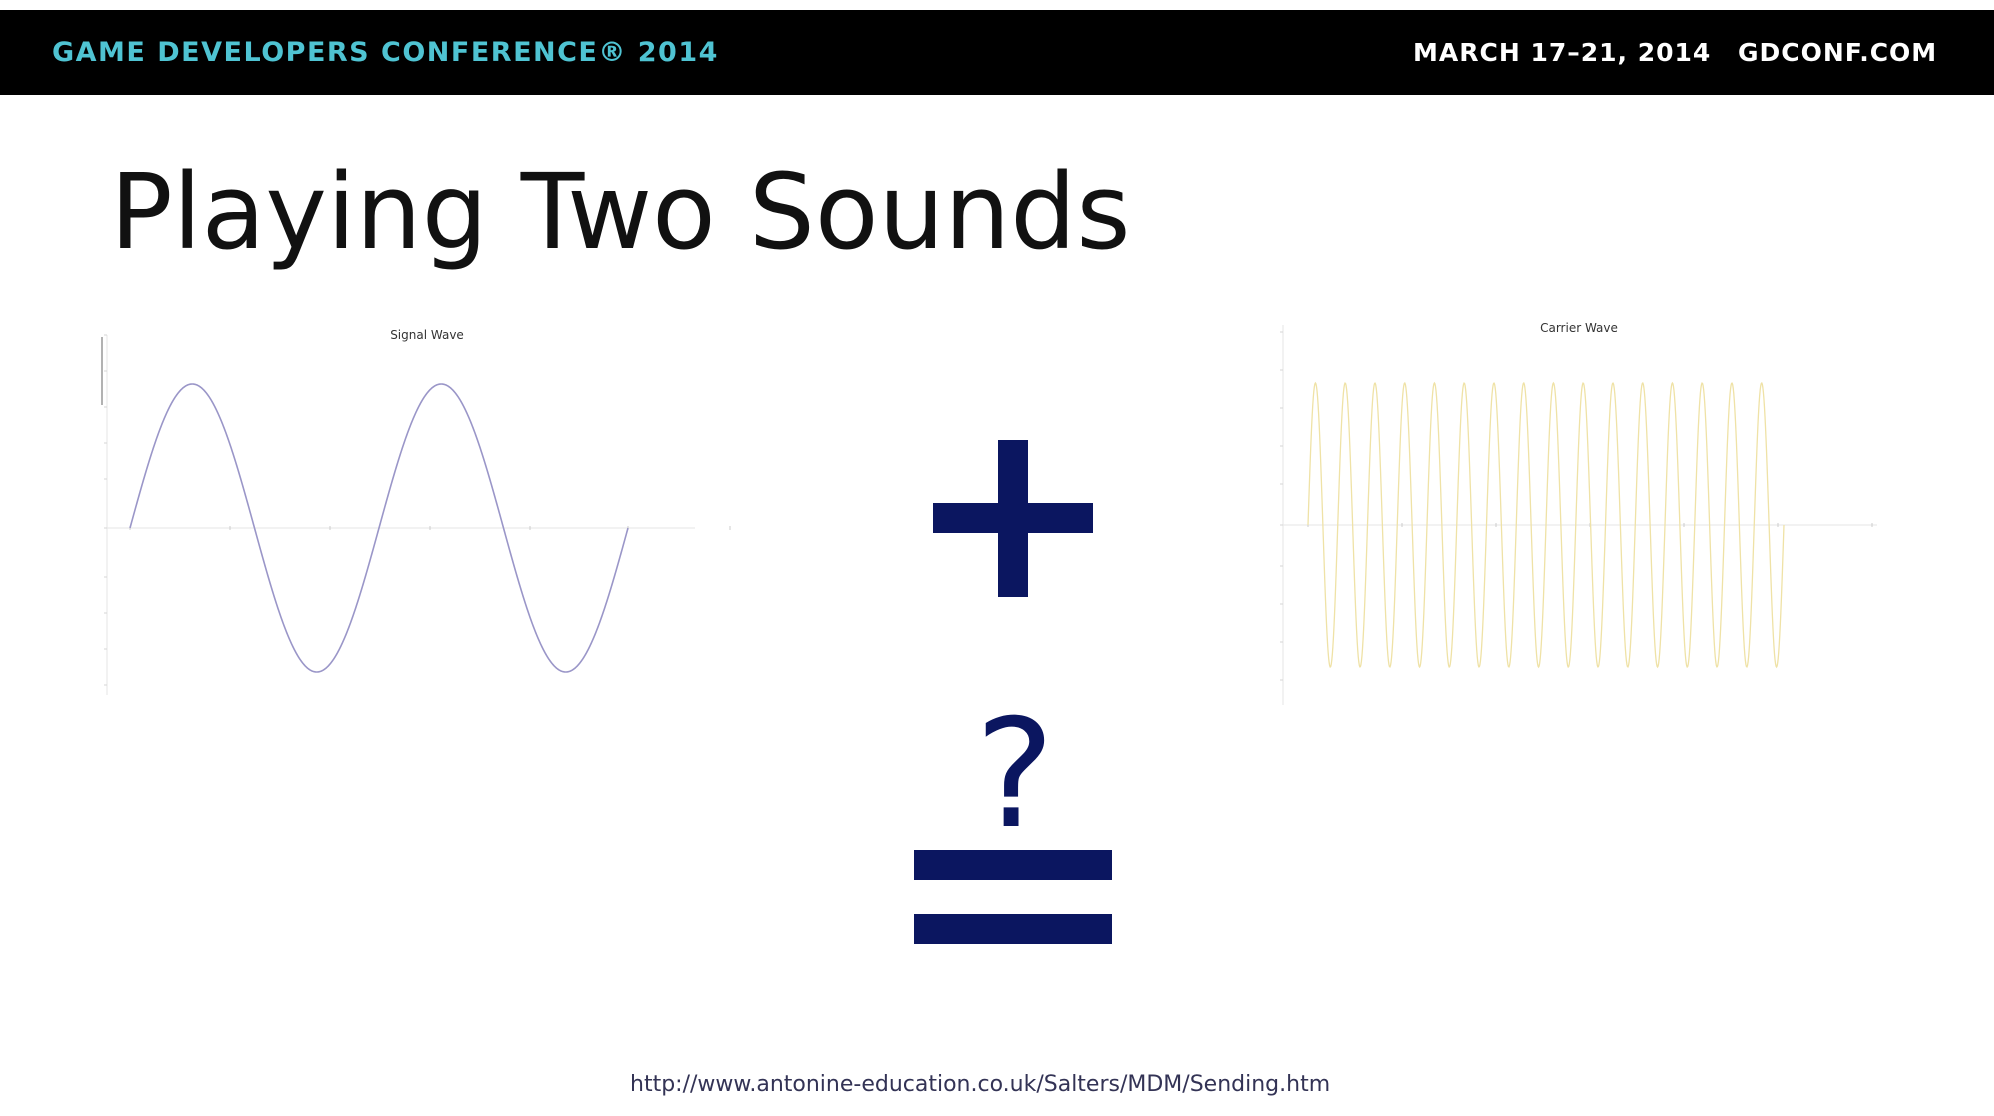  I want to click on carrier-wave-line, so click(1546, 525).